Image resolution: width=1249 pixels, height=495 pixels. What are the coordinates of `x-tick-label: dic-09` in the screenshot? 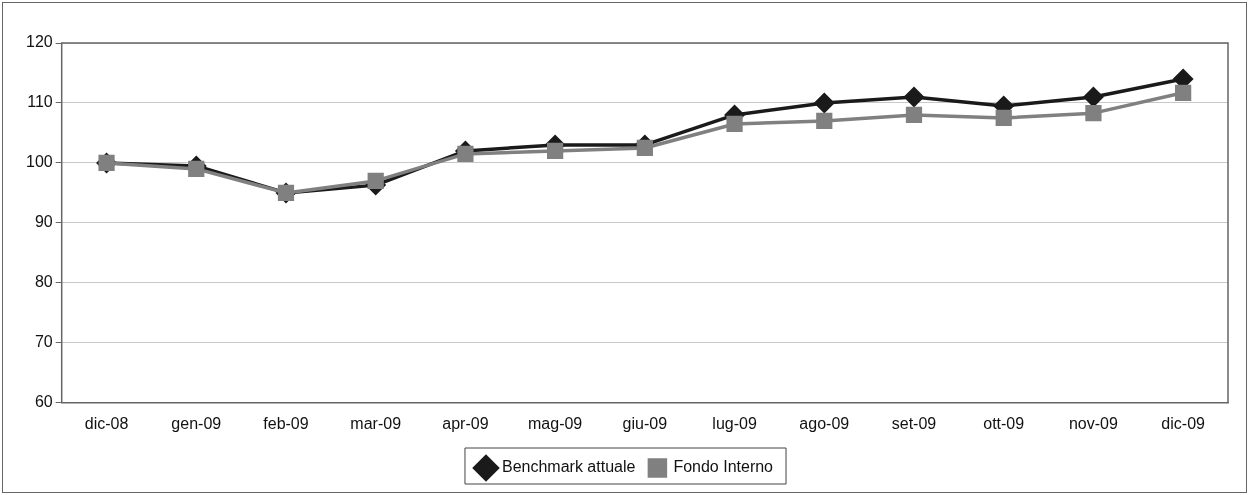 It's located at (1183, 423).